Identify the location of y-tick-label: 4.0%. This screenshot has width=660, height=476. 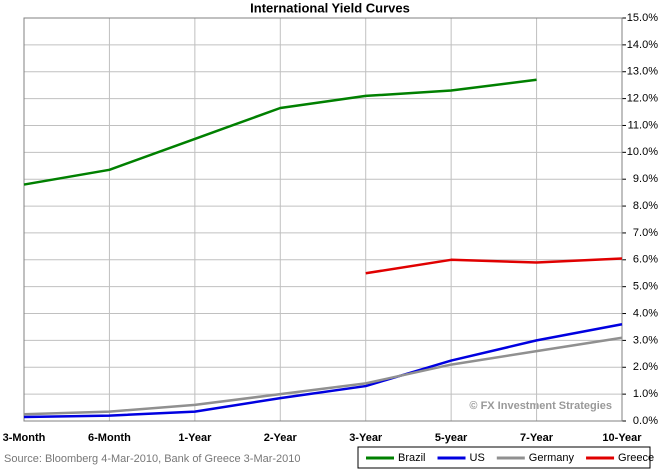
(645, 313).